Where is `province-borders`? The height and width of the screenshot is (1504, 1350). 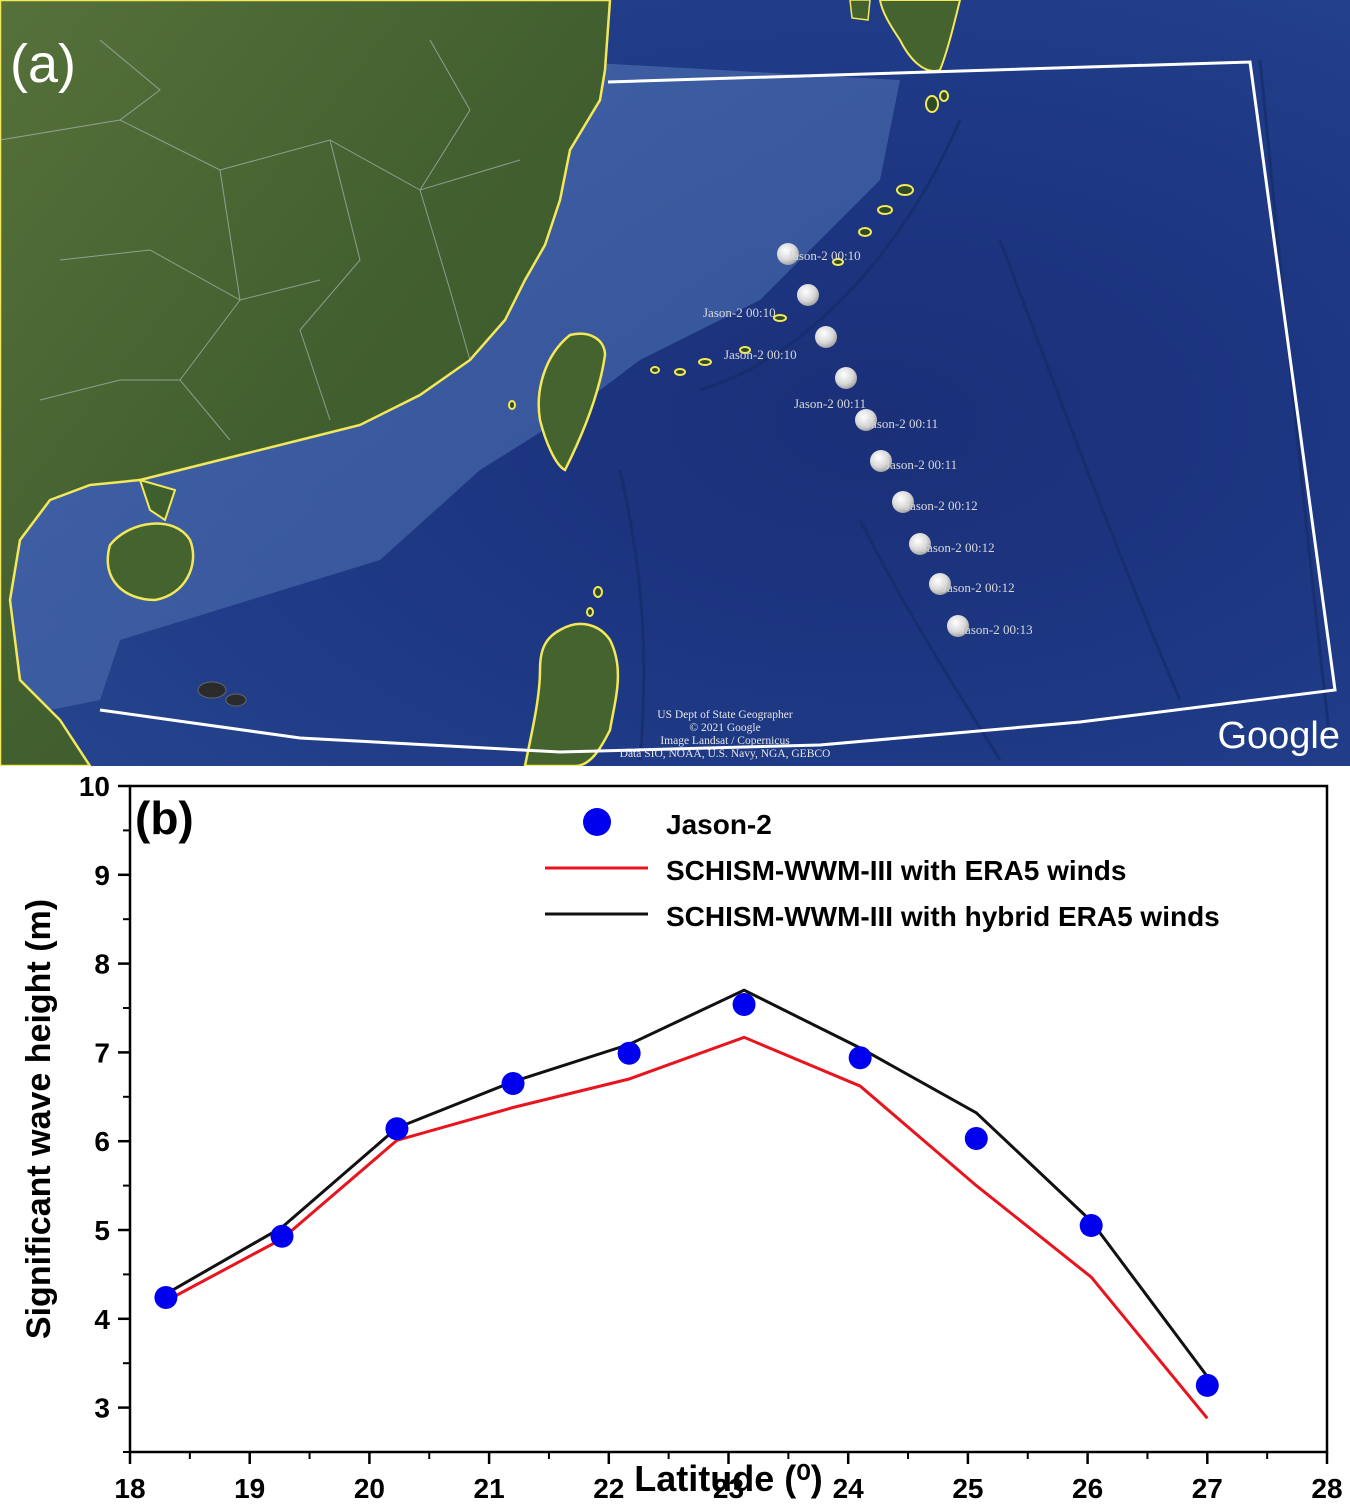 province-borders is located at coordinates (260, 240).